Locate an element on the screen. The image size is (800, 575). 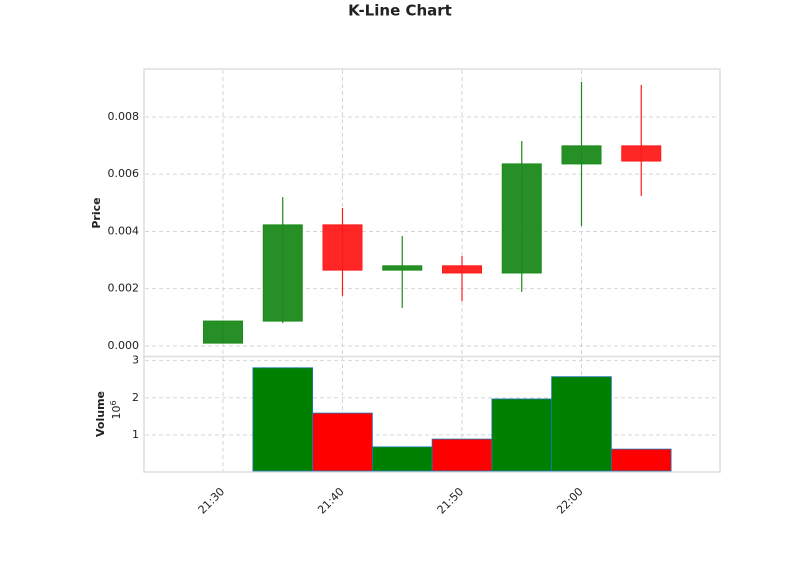
volume-offset: 106 is located at coordinates (116, 409).